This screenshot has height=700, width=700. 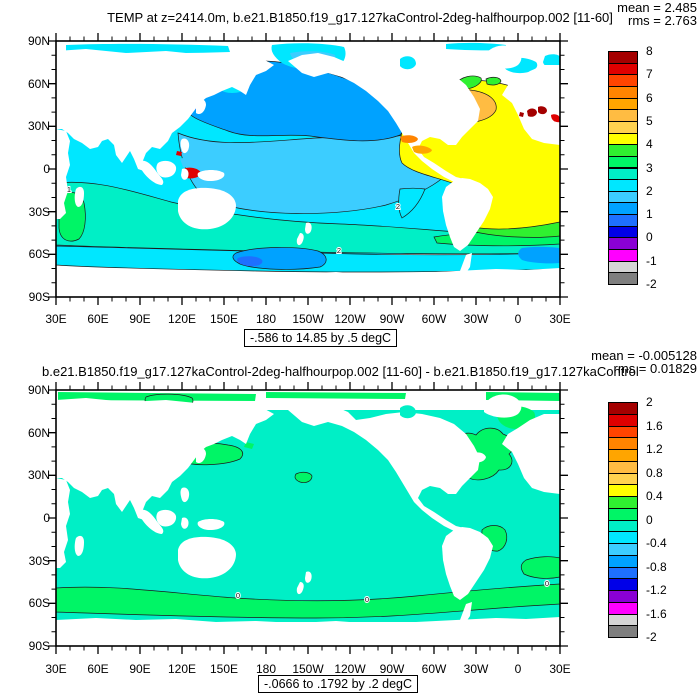 What do you see at coordinates (321, 338) in the screenshot?
I see `range-label-top: -.586 to 14.85 by .5 degC` at bounding box center [321, 338].